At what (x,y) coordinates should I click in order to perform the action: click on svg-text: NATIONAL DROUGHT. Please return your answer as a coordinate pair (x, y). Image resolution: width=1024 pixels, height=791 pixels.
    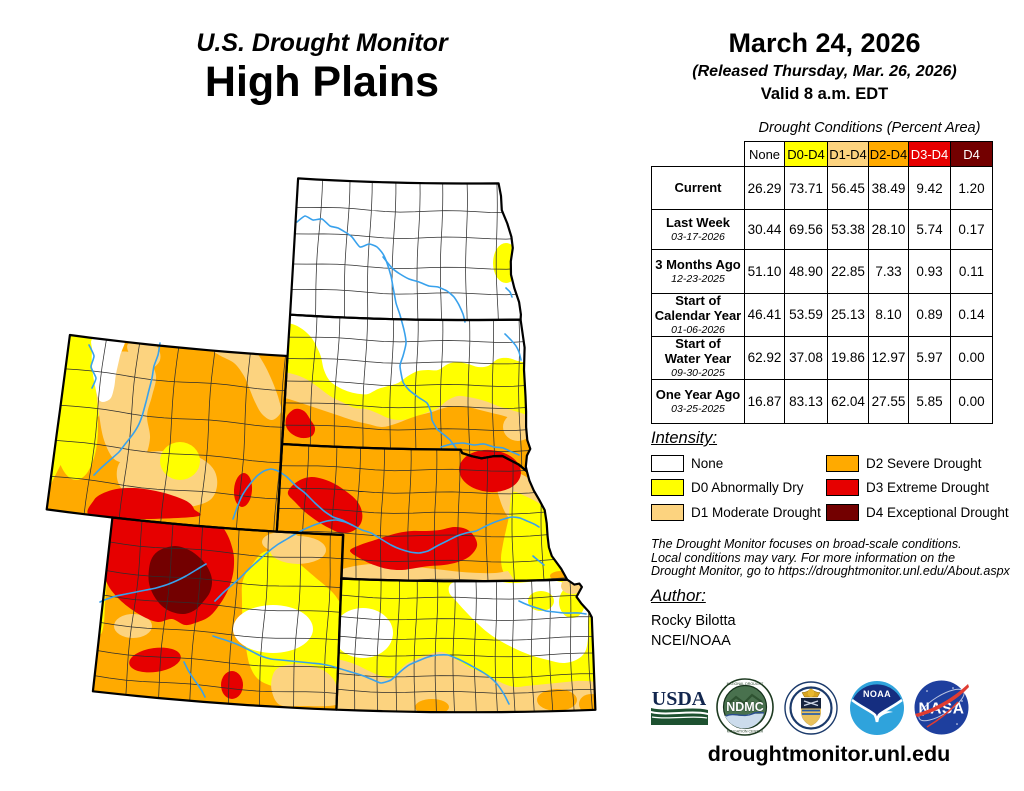
    Looking at the image, I should click on (746, 684).